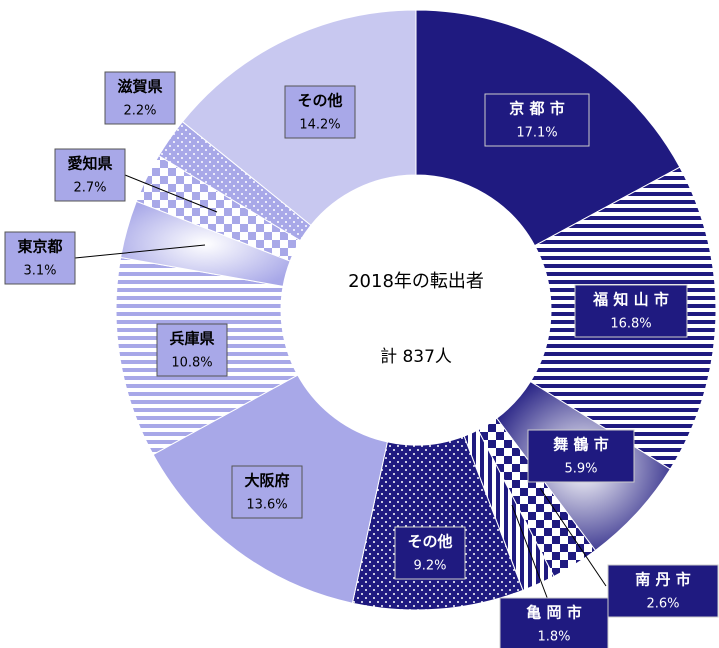 This screenshot has width=719, height=648. What do you see at coordinates (139, 111) in the screenshot?
I see `value-label: 2.2%` at bounding box center [139, 111].